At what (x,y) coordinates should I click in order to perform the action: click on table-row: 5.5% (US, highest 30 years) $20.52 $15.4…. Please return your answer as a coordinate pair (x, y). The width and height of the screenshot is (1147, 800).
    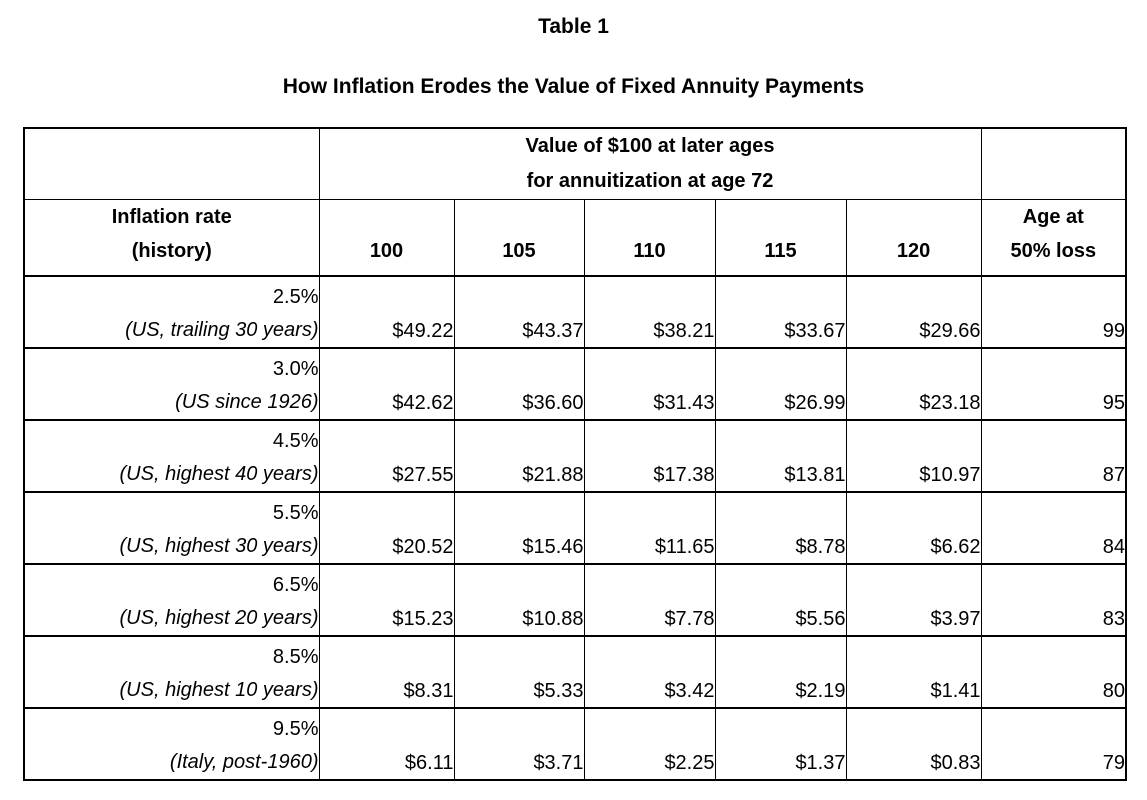
    Looking at the image, I should click on (575, 528).